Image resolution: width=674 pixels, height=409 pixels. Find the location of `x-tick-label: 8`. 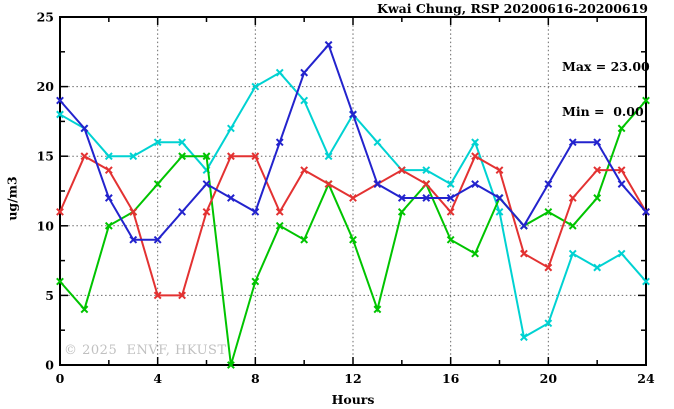

x-tick-label: 8 is located at coordinates (255, 378).